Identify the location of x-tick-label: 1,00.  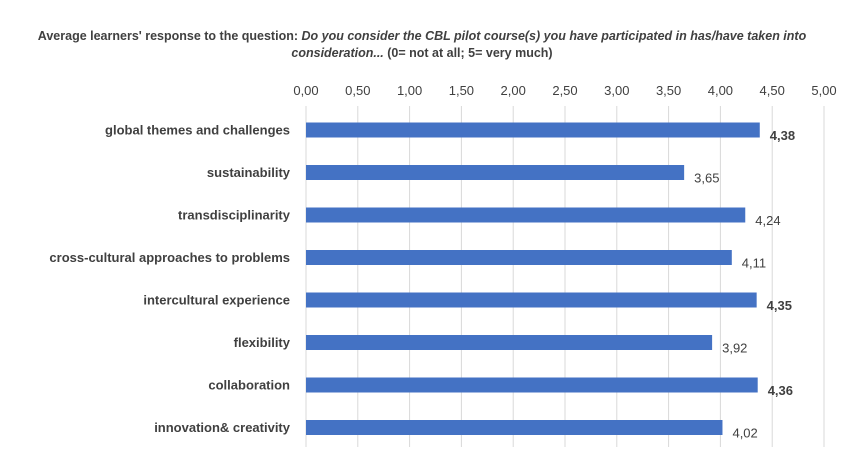
(409, 90).